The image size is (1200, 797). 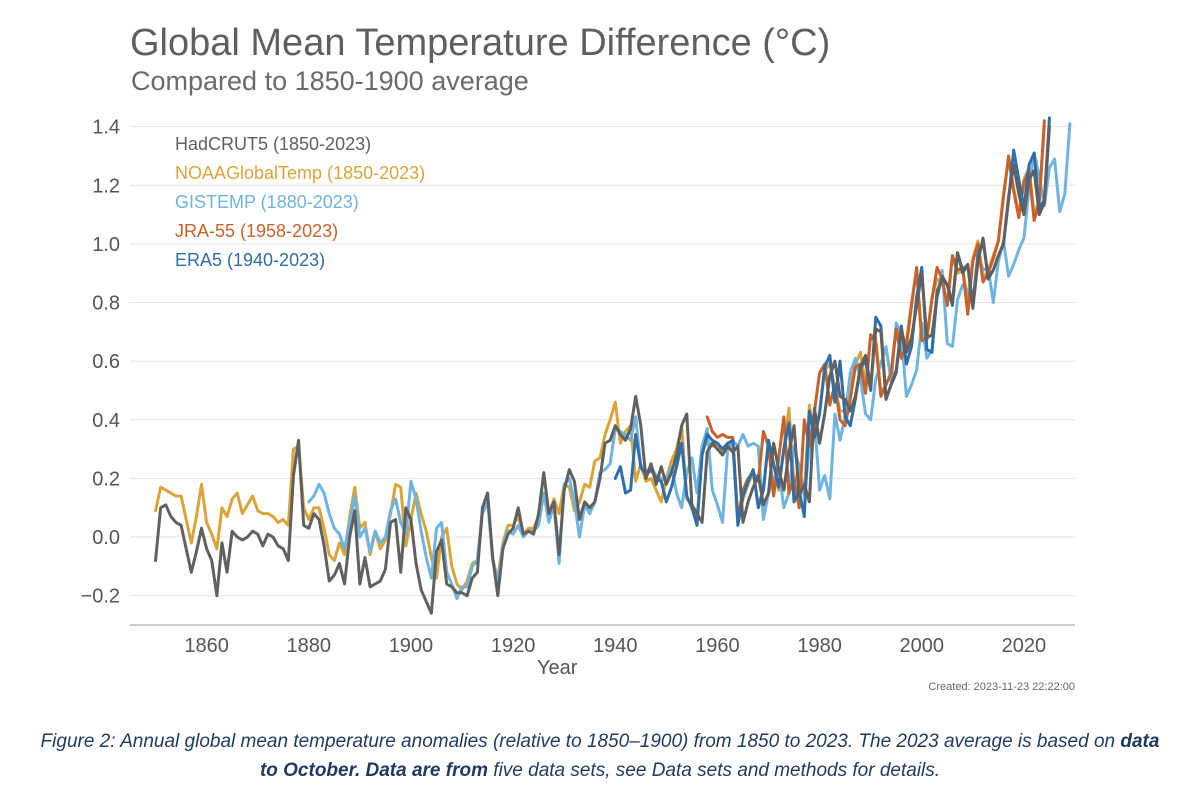 What do you see at coordinates (78, 741) in the screenshot?
I see `caption-label: Figure 2:` at bounding box center [78, 741].